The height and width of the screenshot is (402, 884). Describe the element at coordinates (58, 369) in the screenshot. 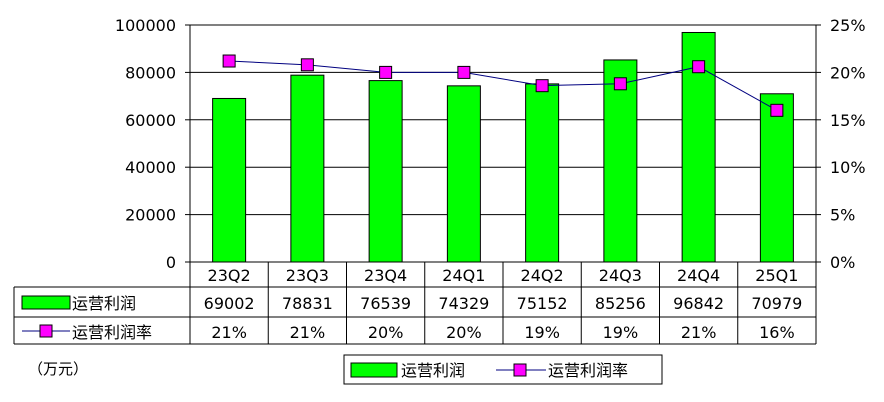

I see `unit-label: （万元）` at that location.